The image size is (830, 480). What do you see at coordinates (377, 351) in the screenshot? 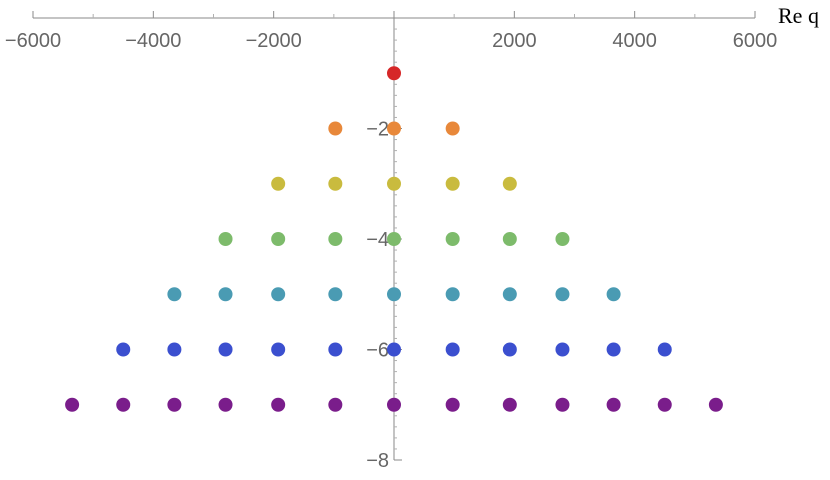
I see `y-tick-label: −6` at bounding box center [377, 351].